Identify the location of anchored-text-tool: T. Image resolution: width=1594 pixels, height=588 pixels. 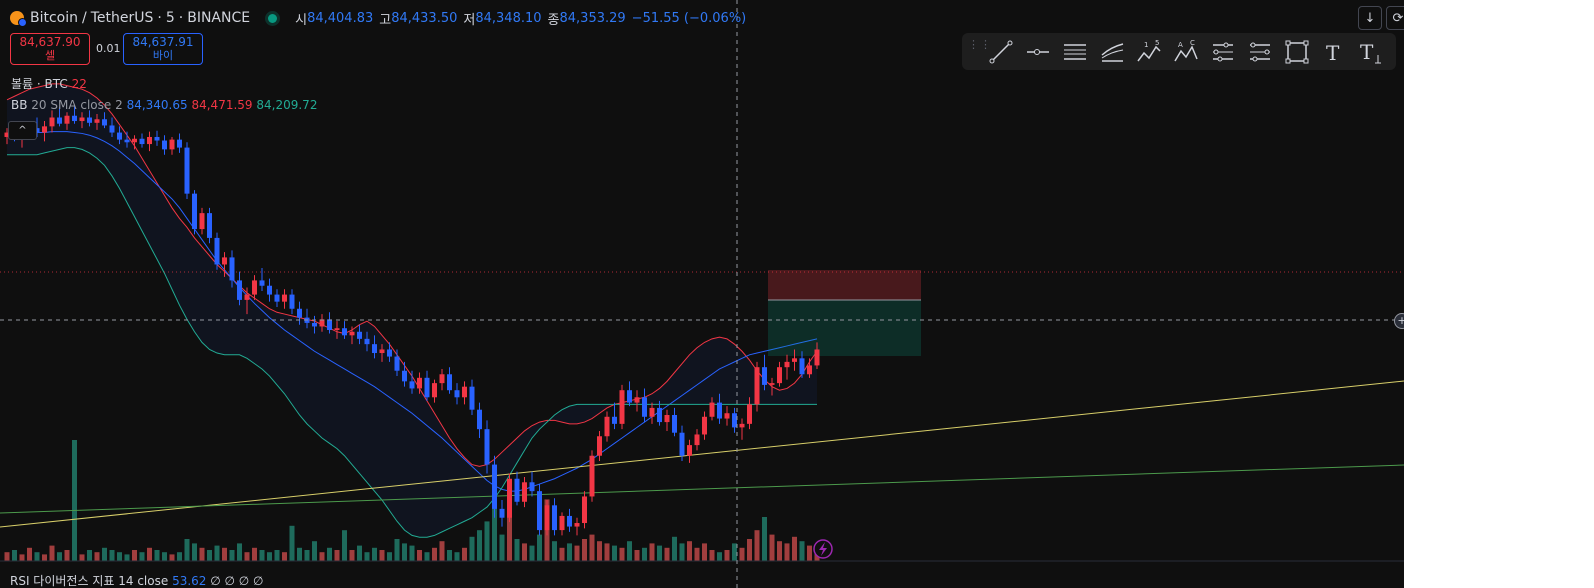
(1370, 51).